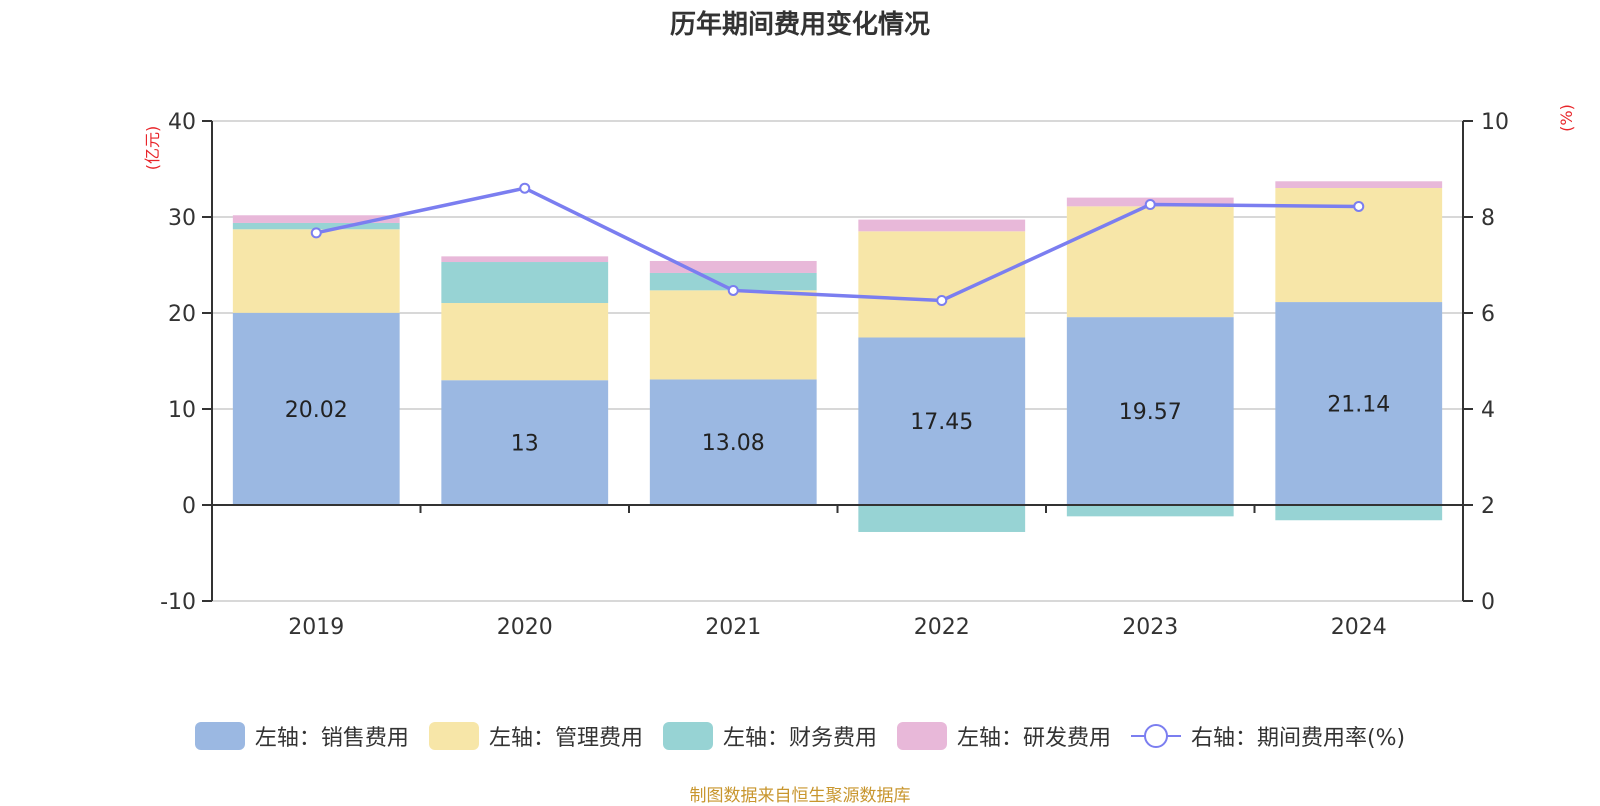 The image size is (1600, 806). What do you see at coordinates (1488, 602) in the screenshot?
I see `right-tick-label: 0` at bounding box center [1488, 602].